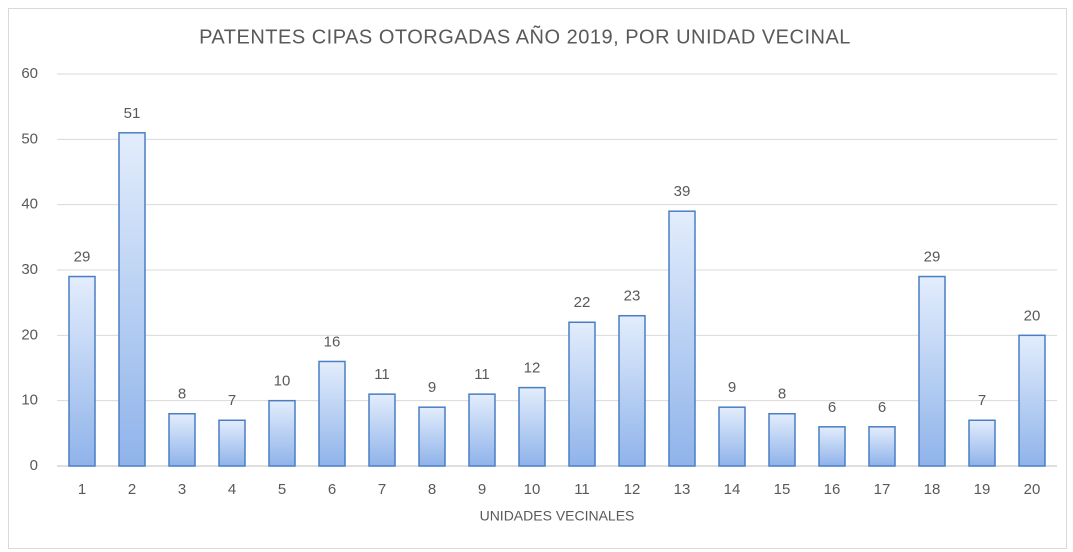  What do you see at coordinates (29, 73) in the screenshot?
I see `y-tick-label: 60` at bounding box center [29, 73].